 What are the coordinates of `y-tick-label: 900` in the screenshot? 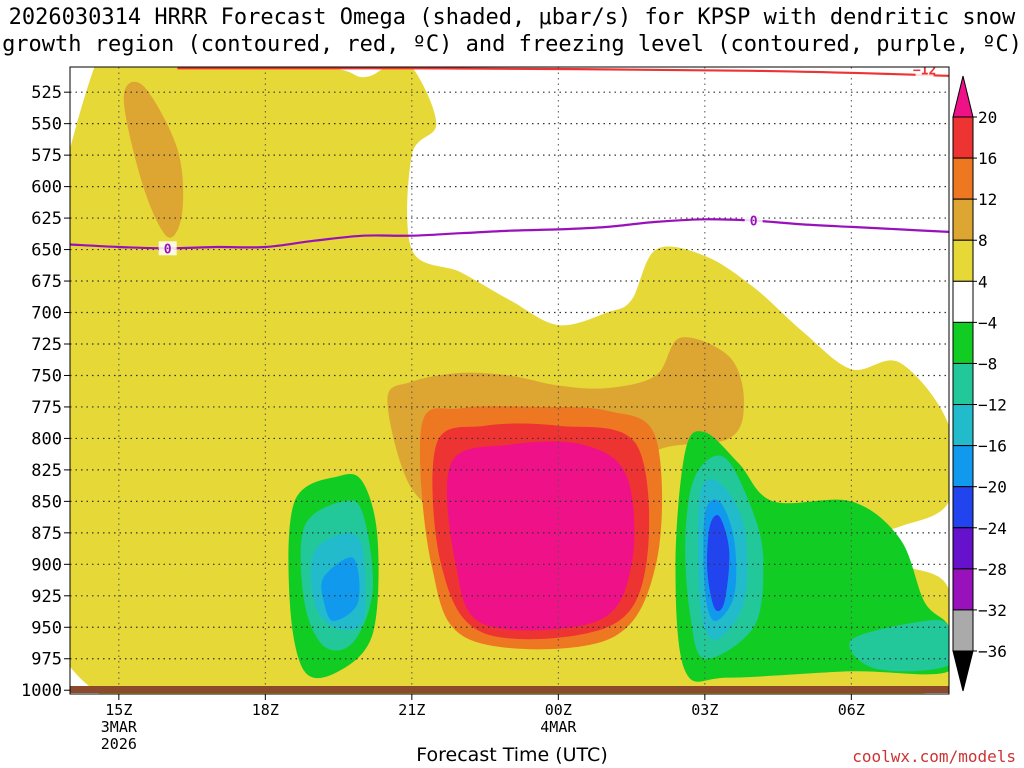 It's located at (46, 565).